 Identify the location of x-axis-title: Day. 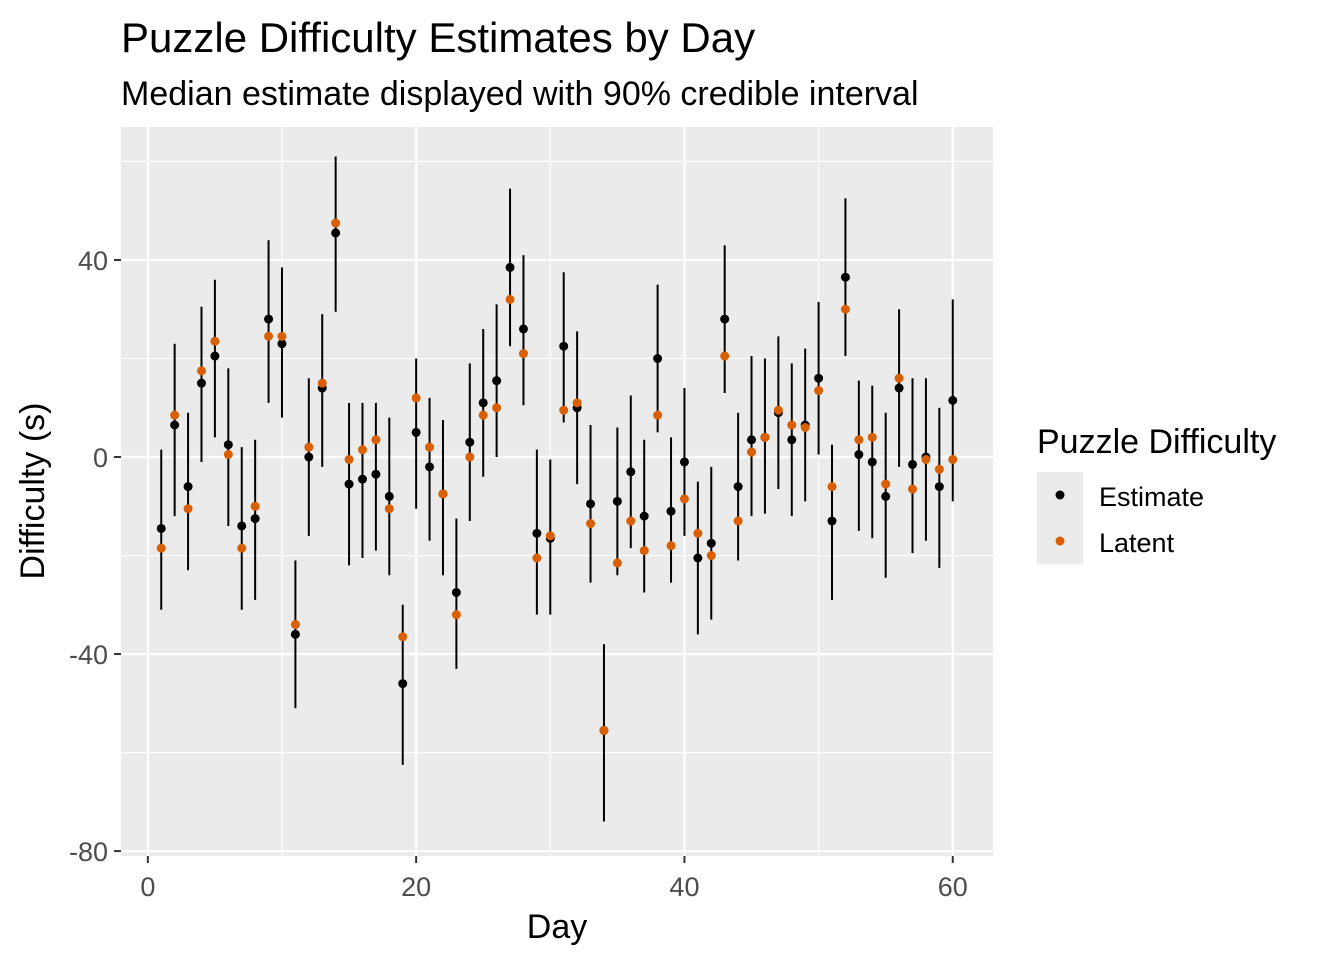
(557, 927).